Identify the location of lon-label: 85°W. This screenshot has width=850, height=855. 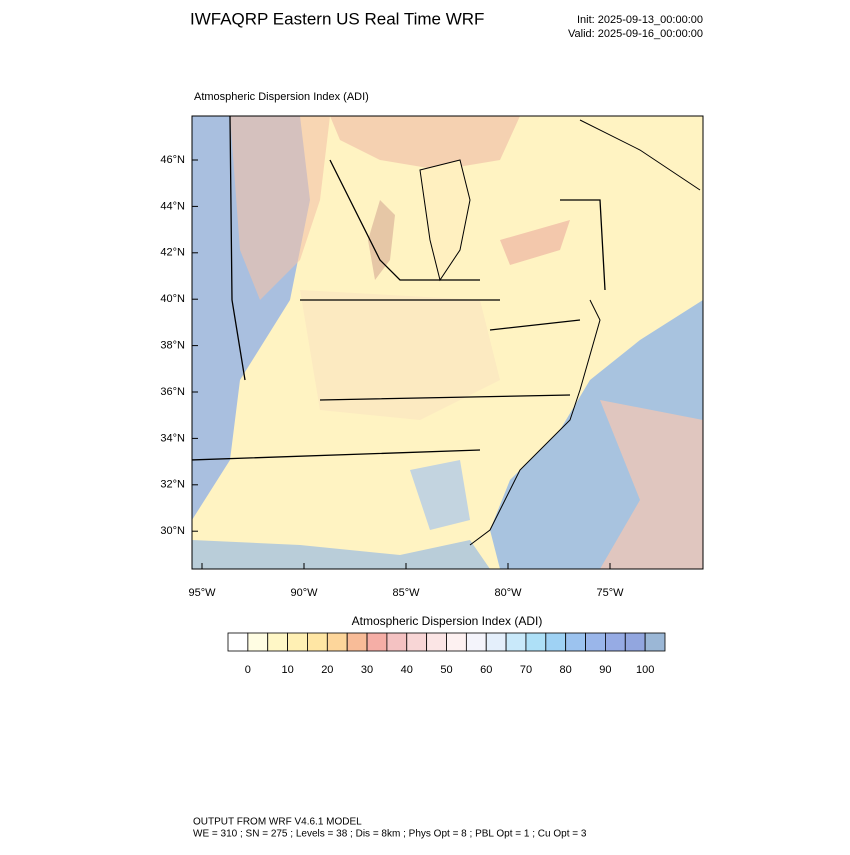
(406, 593).